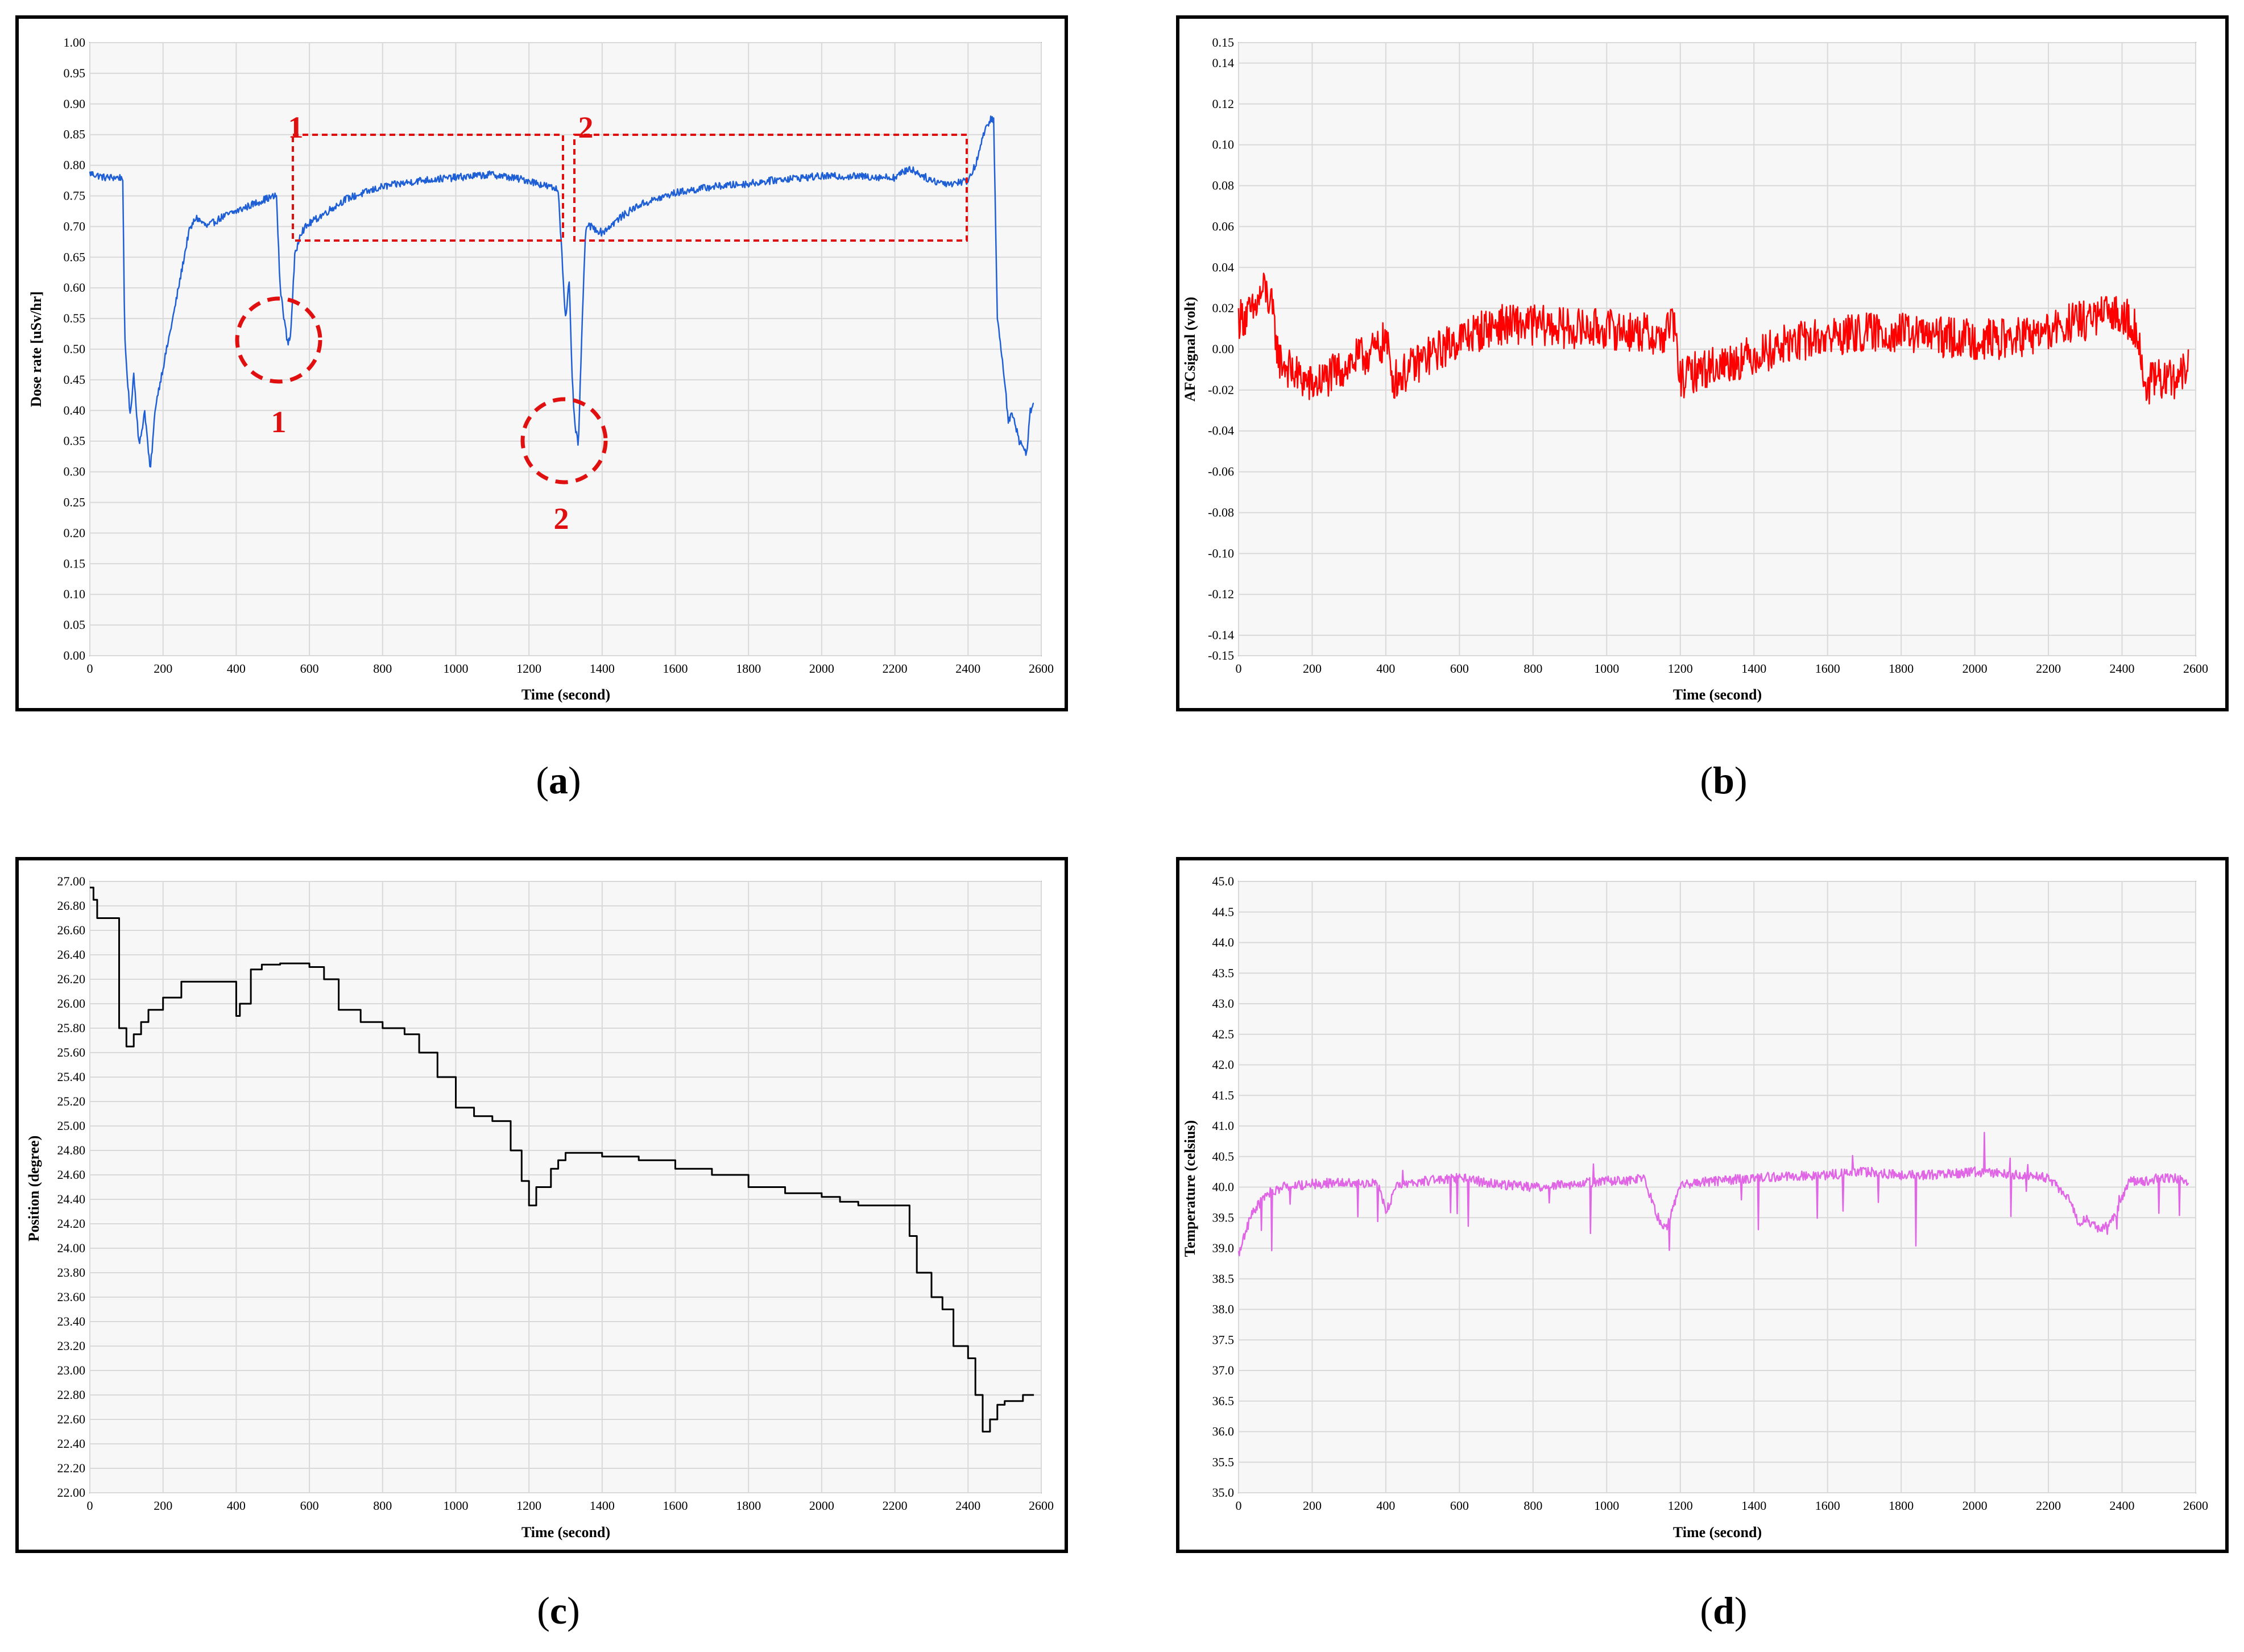  Describe the element at coordinates (75, 73) in the screenshot. I see `y-tick-label: 0.95` at that location.